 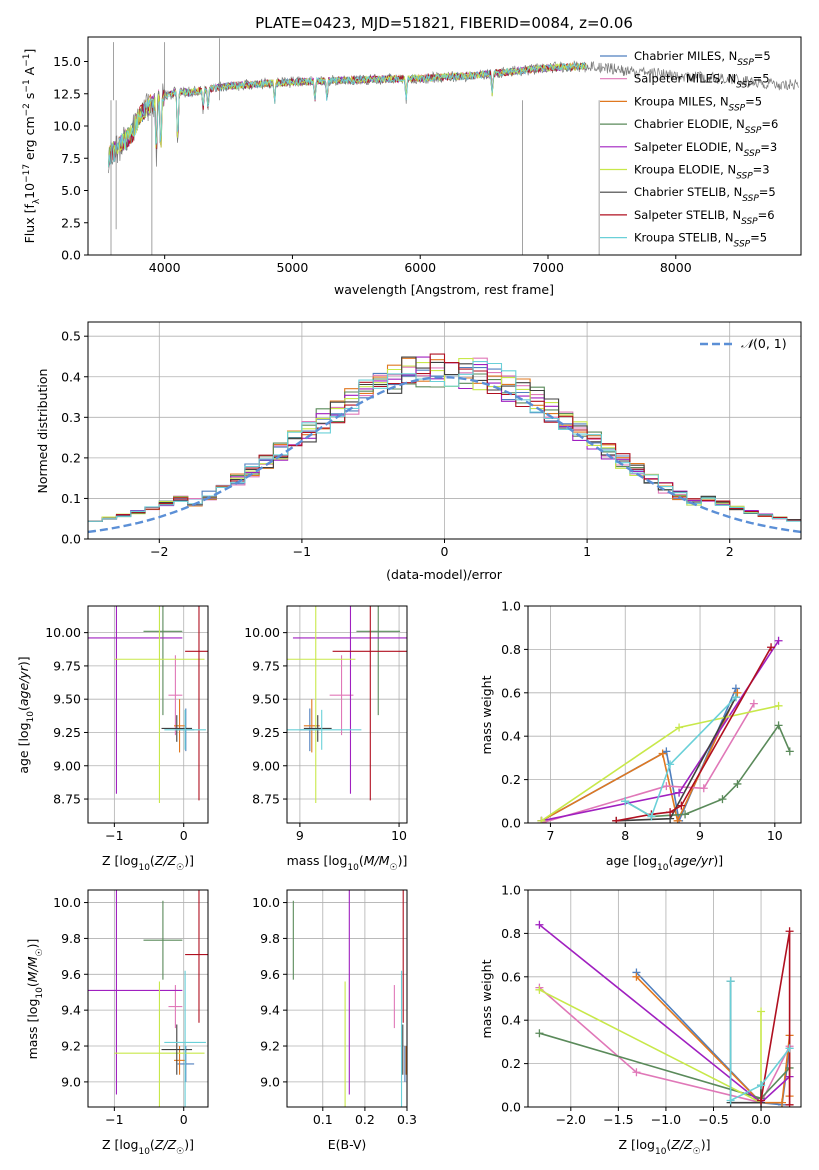 I want to click on legend-label: 𝒩(0, 1), so click(x=764, y=343).